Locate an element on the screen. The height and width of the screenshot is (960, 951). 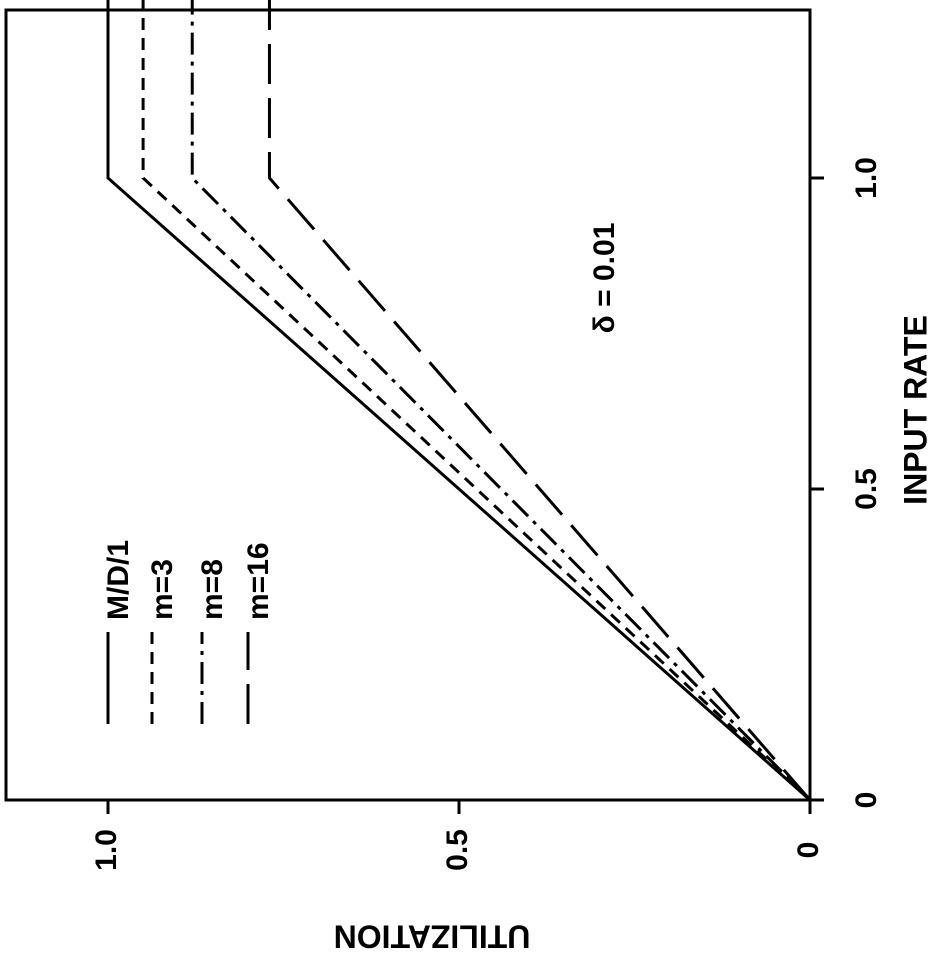
delta-annotation: δ = 0.01 is located at coordinates (604, 278).